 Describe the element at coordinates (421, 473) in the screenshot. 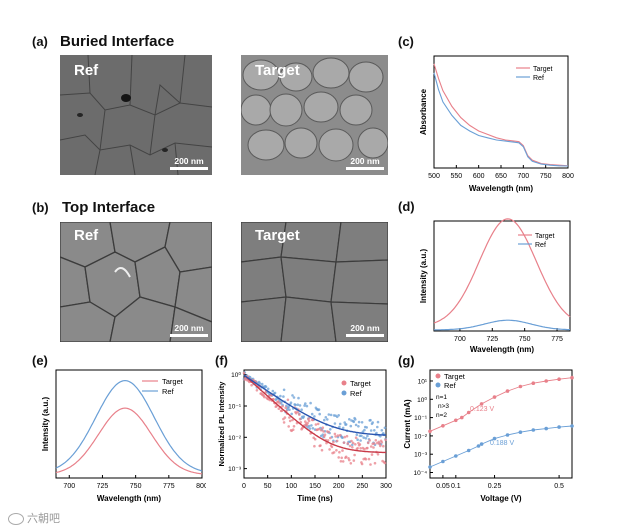

I see `chart-g-ytick-label-0: 10⁻⁴` at that location.